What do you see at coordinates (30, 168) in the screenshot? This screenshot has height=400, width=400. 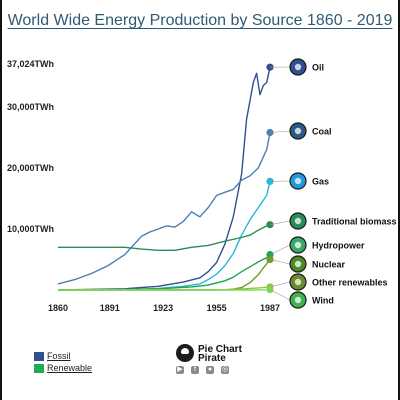 I see `y-tick-label: 20,000TWh` at bounding box center [30, 168].